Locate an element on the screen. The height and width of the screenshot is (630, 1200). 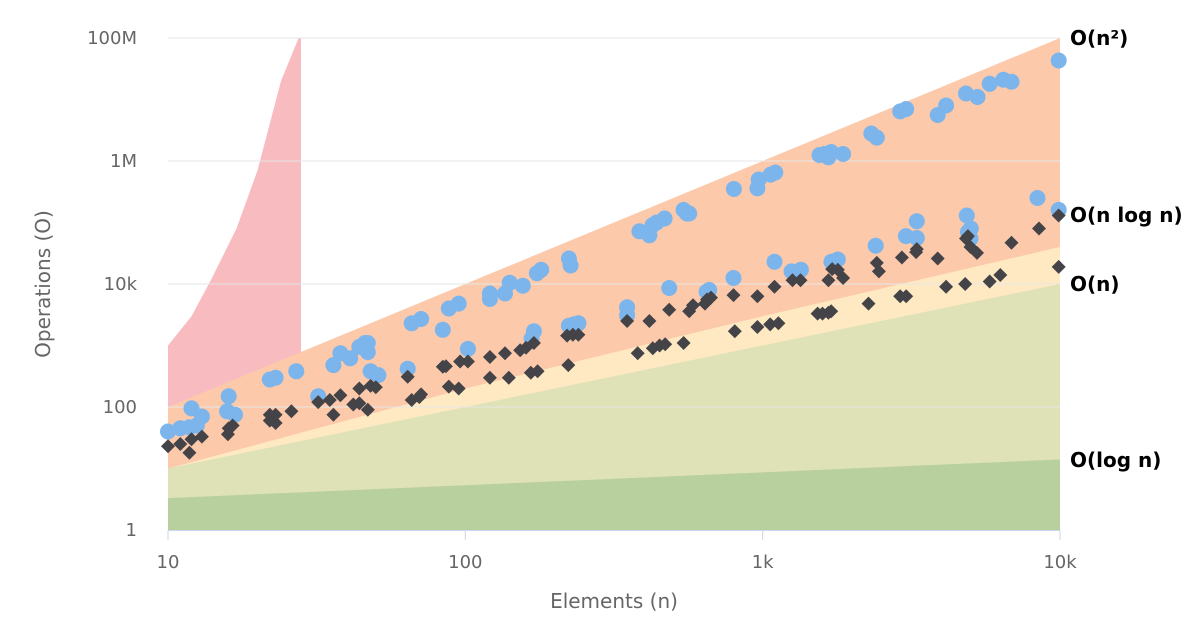
y-tick-label: 1M is located at coordinates (123, 161).